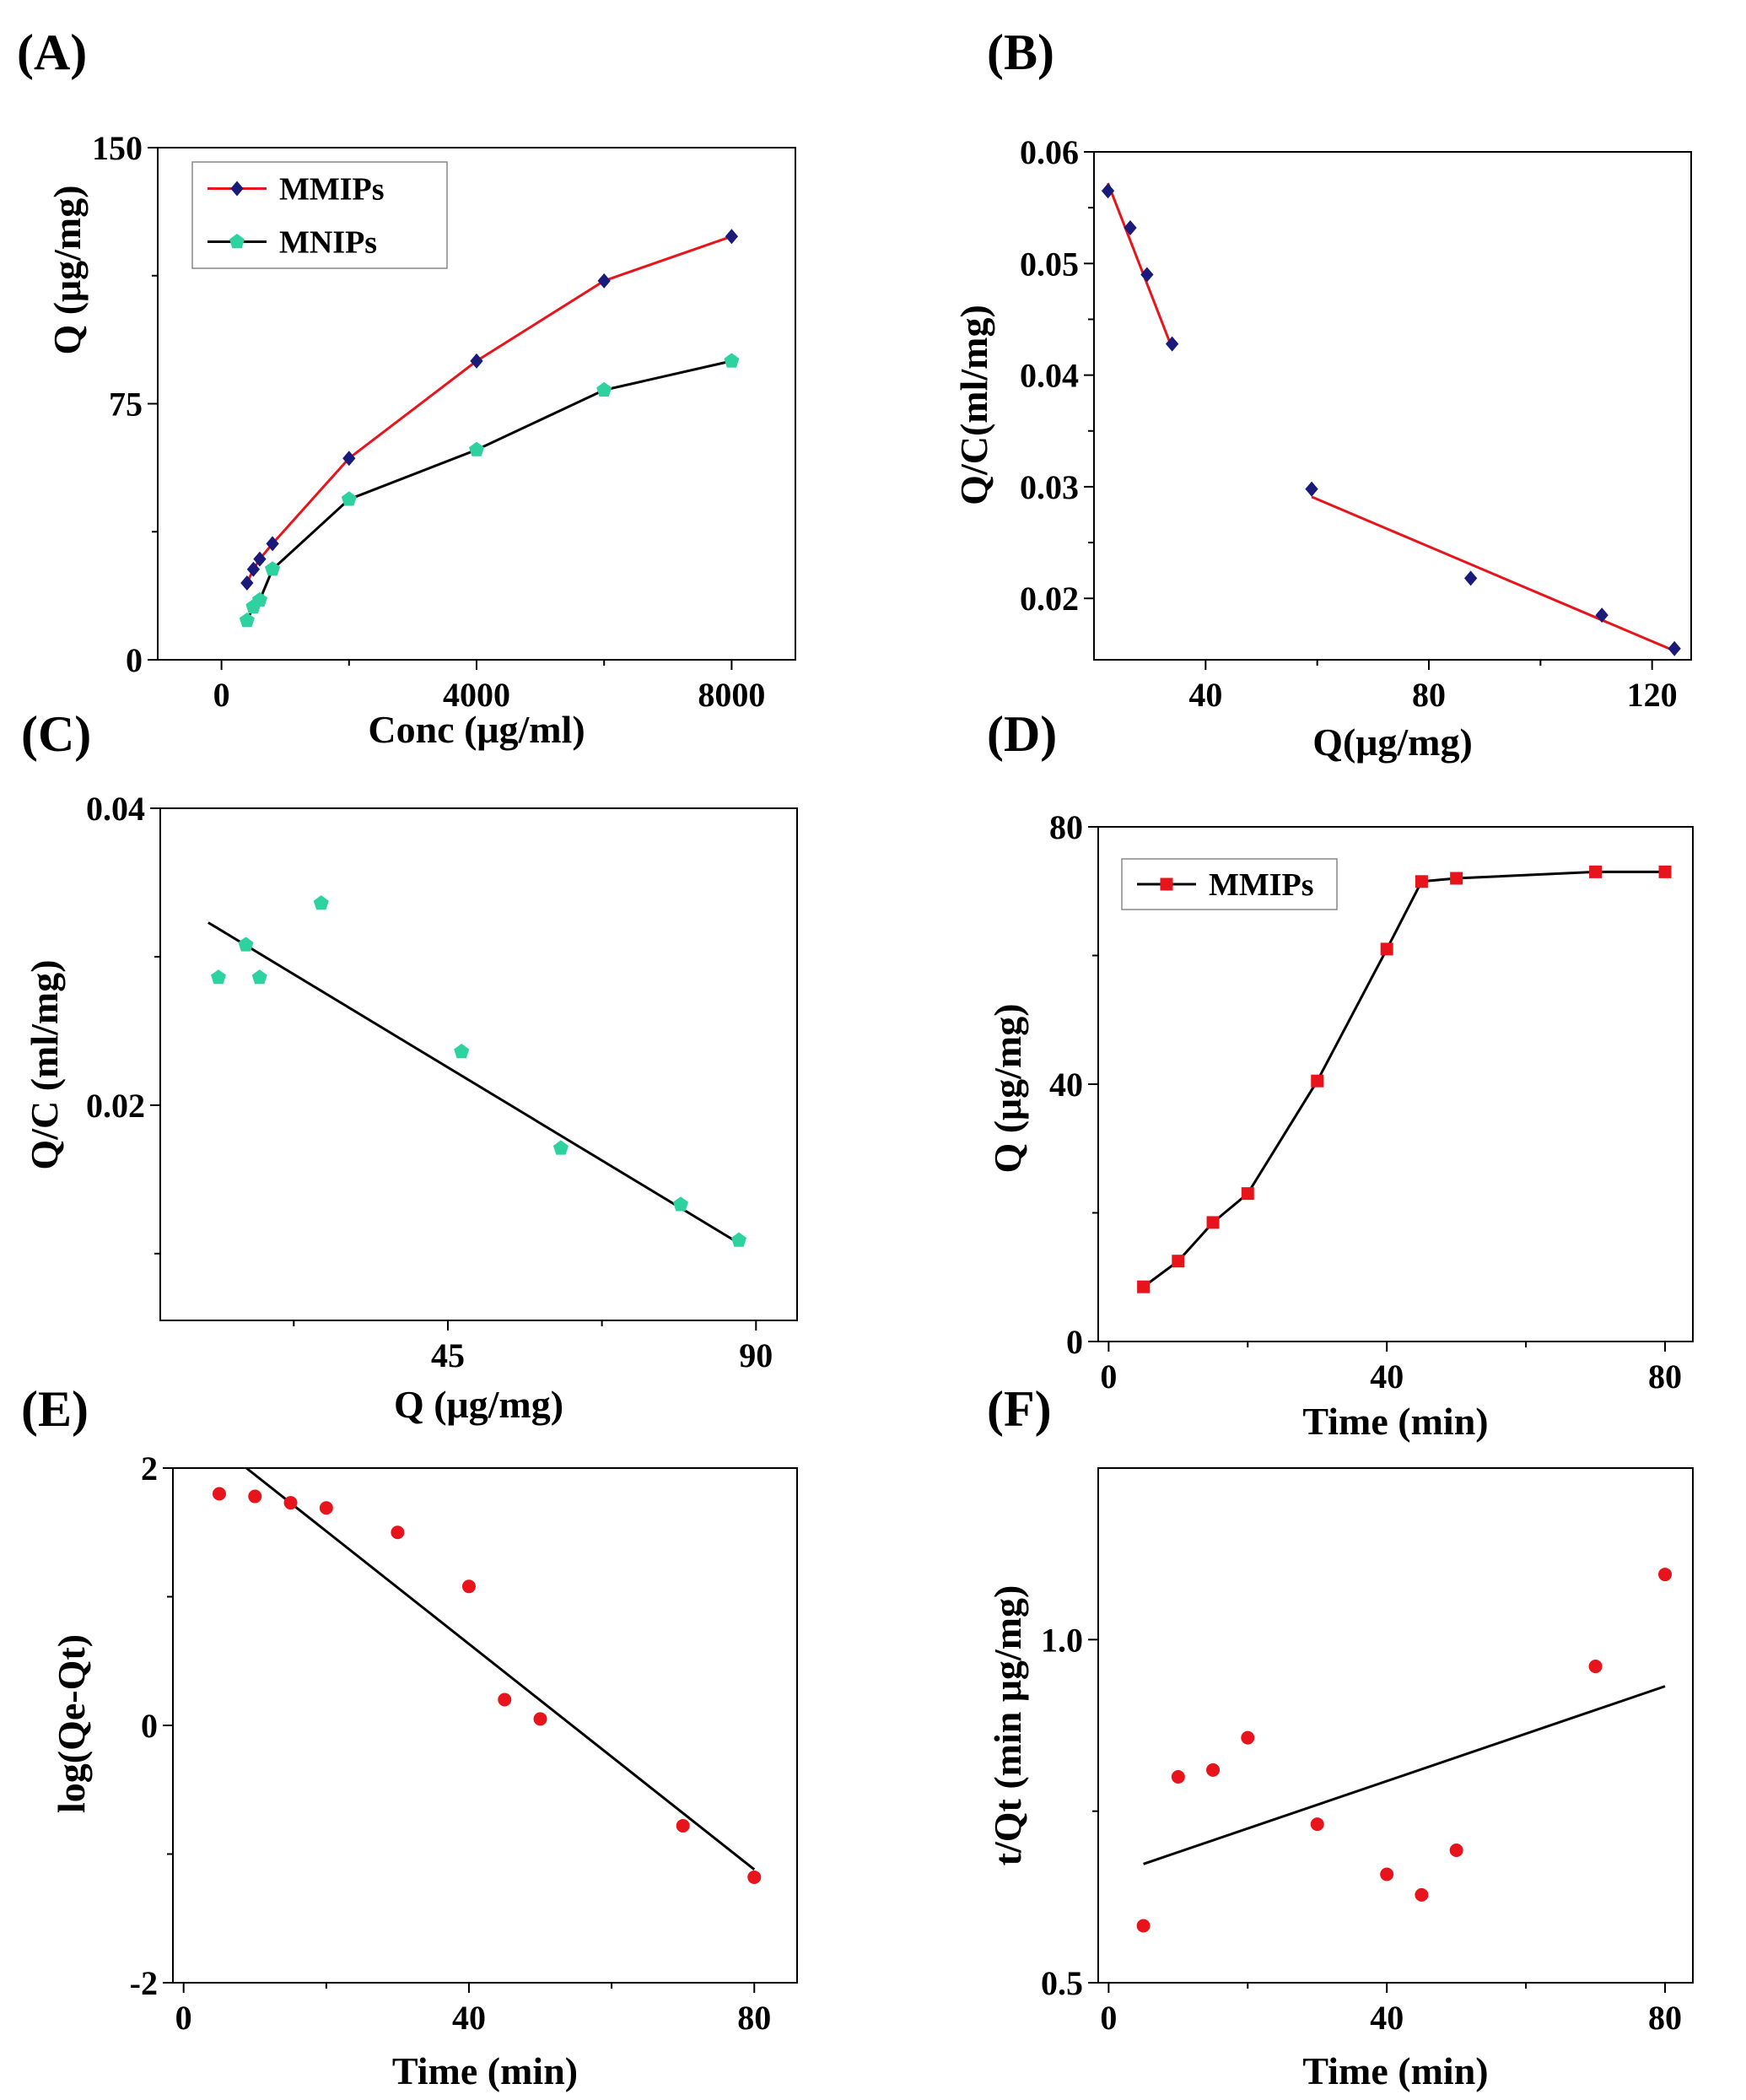  What do you see at coordinates (1020, 1409) in the screenshot?
I see `panel-label: (F)` at bounding box center [1020, 1409].